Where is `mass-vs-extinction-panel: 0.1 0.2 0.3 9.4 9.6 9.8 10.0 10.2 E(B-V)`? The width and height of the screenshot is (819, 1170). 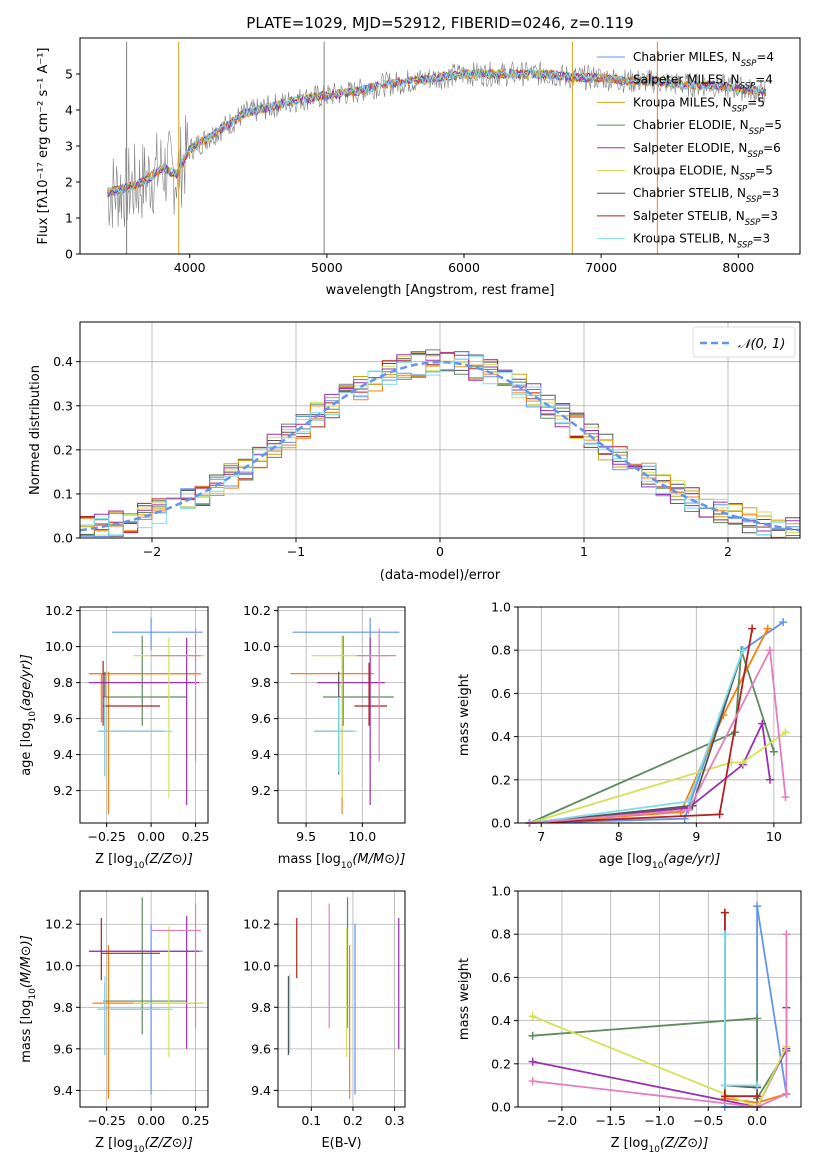 mass-vs-extinction-panel: 0.1 0.2 0.3 9.4 9.6 9.8 10.0 10.2 E(B-V) is located at coordinates (324, 1020).